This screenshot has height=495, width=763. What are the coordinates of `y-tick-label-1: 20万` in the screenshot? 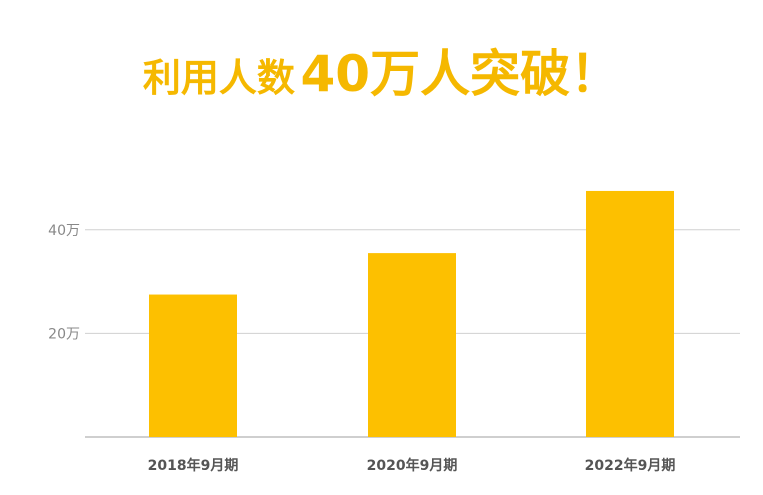 It's located at (64, 334).